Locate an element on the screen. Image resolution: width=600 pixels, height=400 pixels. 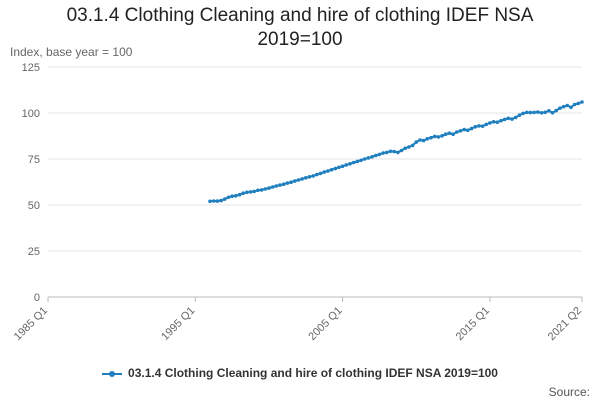
y-tick-label: 75 is located at coordinates (34, 160).